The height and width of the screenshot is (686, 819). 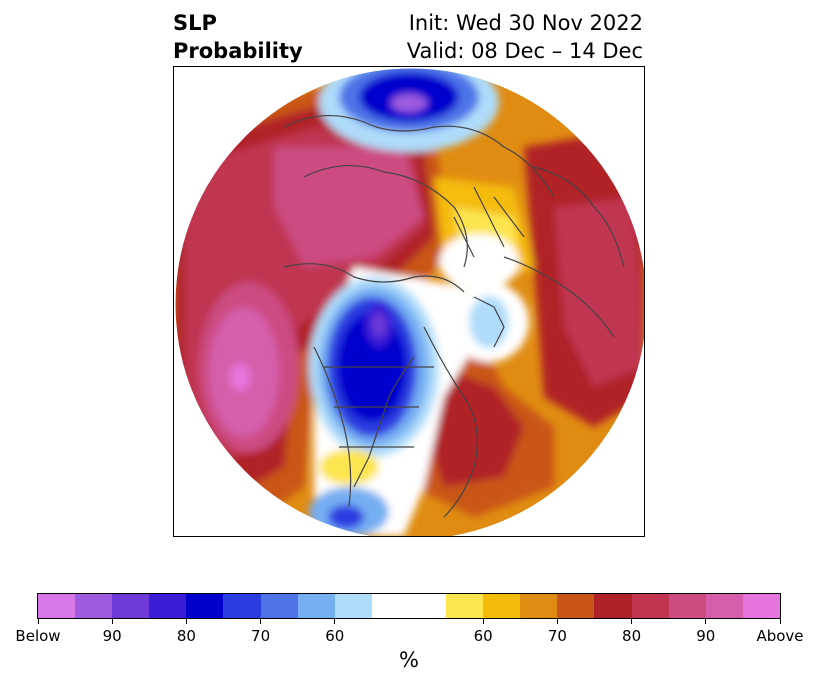 I want to click on colorbar-tick-label: Above, so click(x=780, y=636).